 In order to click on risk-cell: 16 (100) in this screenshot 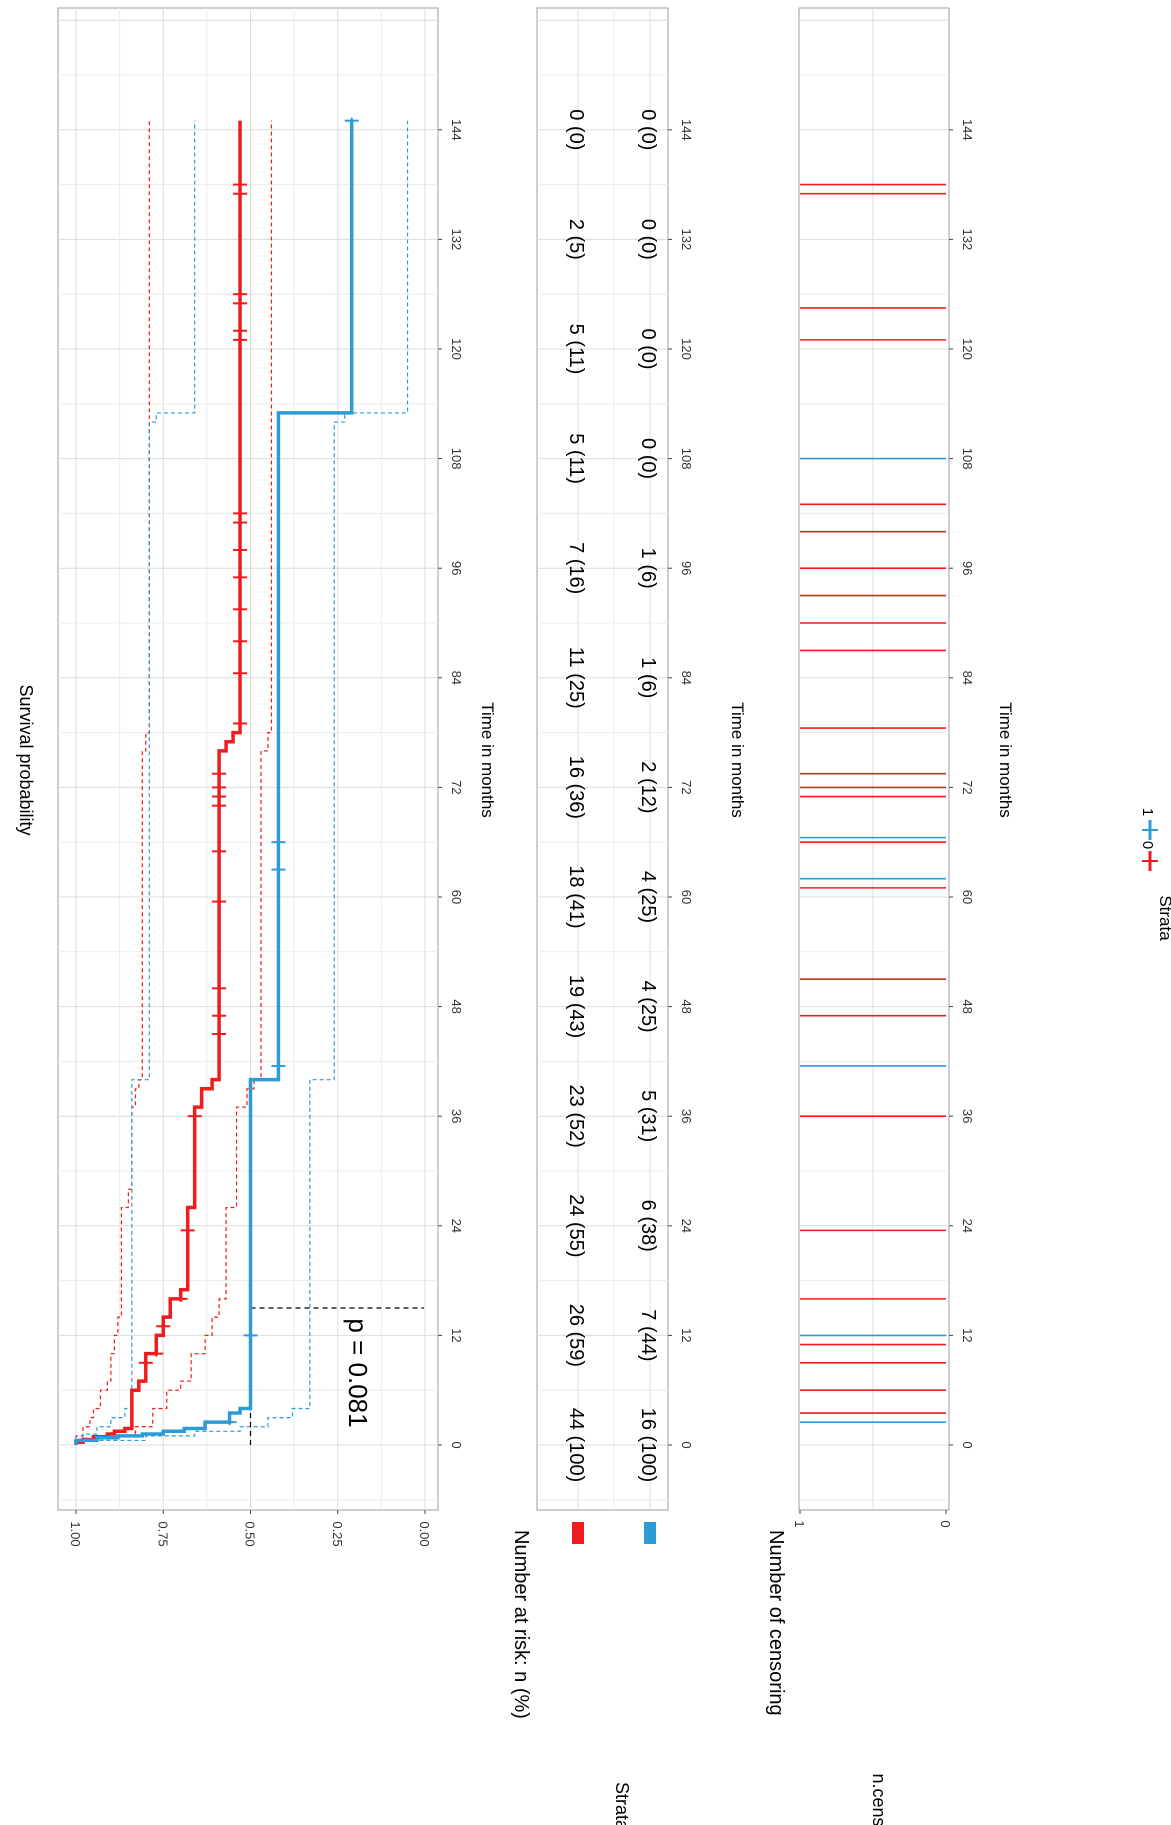, I will do `click(648, 1445)`.